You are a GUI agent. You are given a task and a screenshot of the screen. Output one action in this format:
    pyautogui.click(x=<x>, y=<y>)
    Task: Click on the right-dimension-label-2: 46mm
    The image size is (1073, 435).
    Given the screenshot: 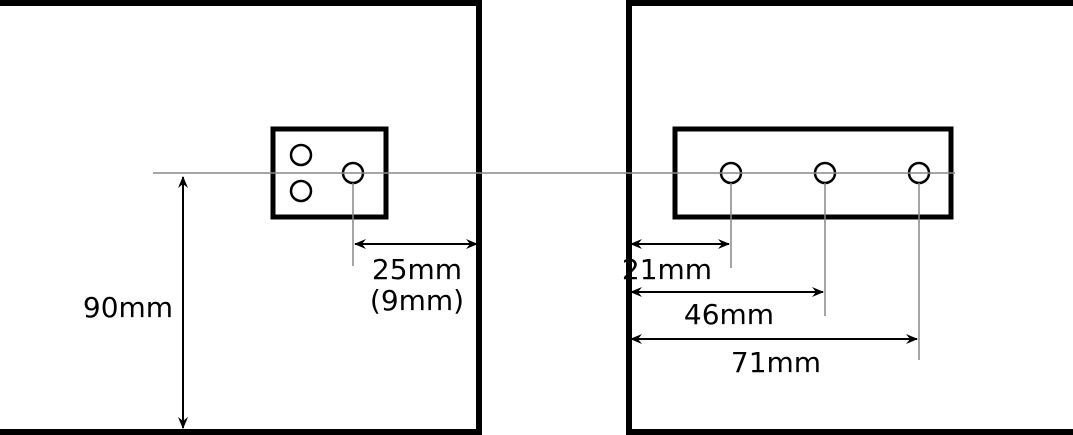 What is the action you would take?
    pyautogui.click(x=729, y=314)
    